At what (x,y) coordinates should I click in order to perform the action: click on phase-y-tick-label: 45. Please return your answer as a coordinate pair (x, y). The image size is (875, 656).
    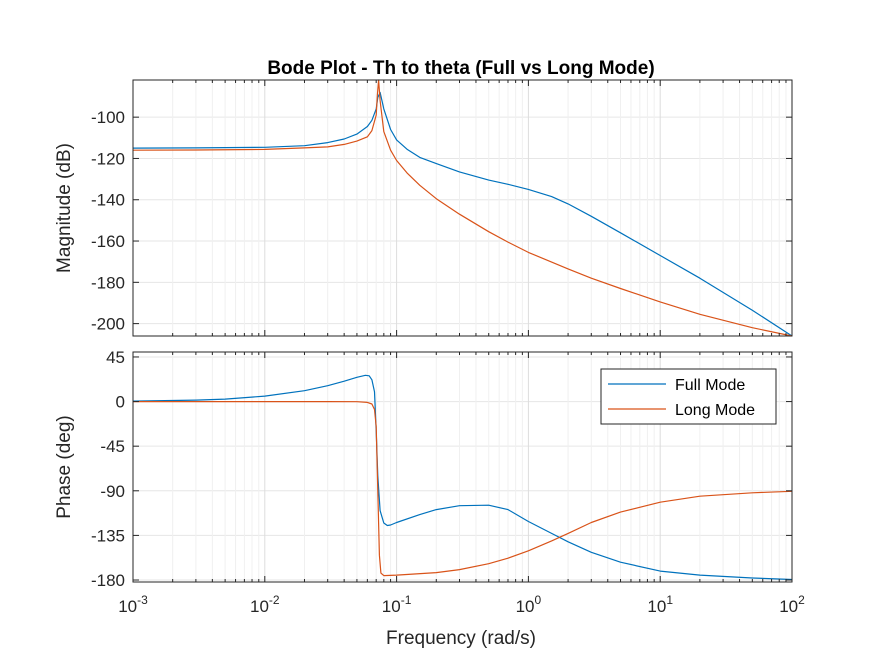
    Looking at the image, I should click on (115, 357).